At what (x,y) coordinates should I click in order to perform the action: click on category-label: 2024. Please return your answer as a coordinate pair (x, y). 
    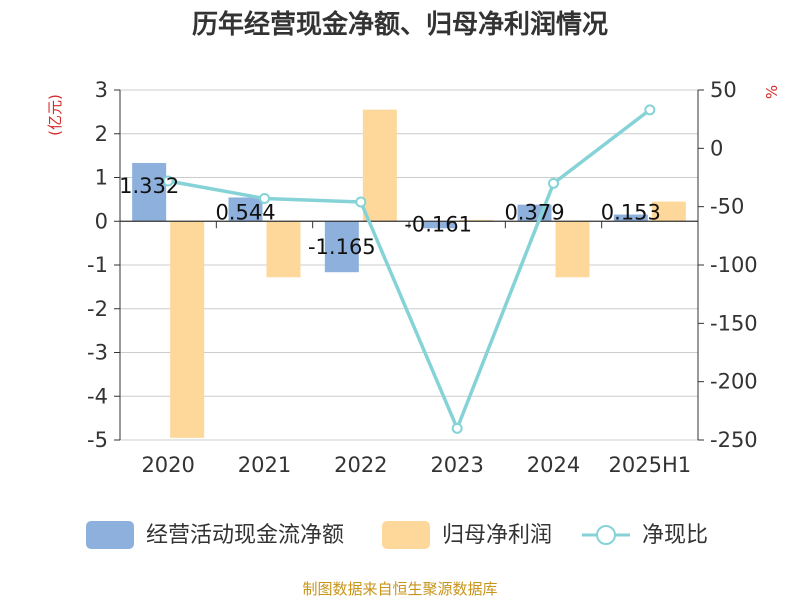
    Looking at the image, I should click on (553, 465).